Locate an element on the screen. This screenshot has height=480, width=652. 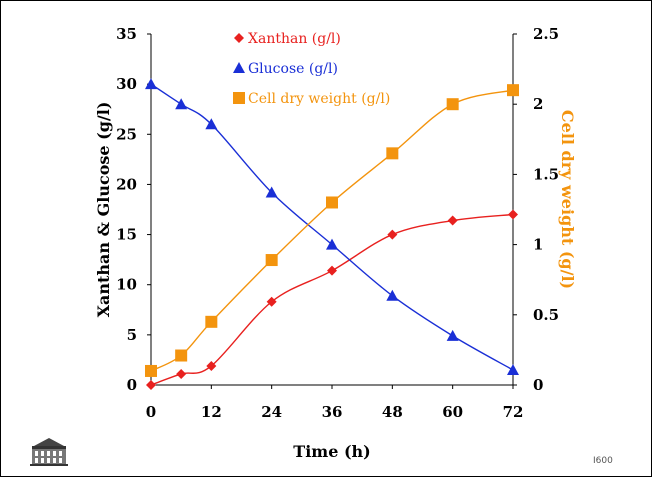
y-right-tick-label: 0 is located at coordinates (538, 385).